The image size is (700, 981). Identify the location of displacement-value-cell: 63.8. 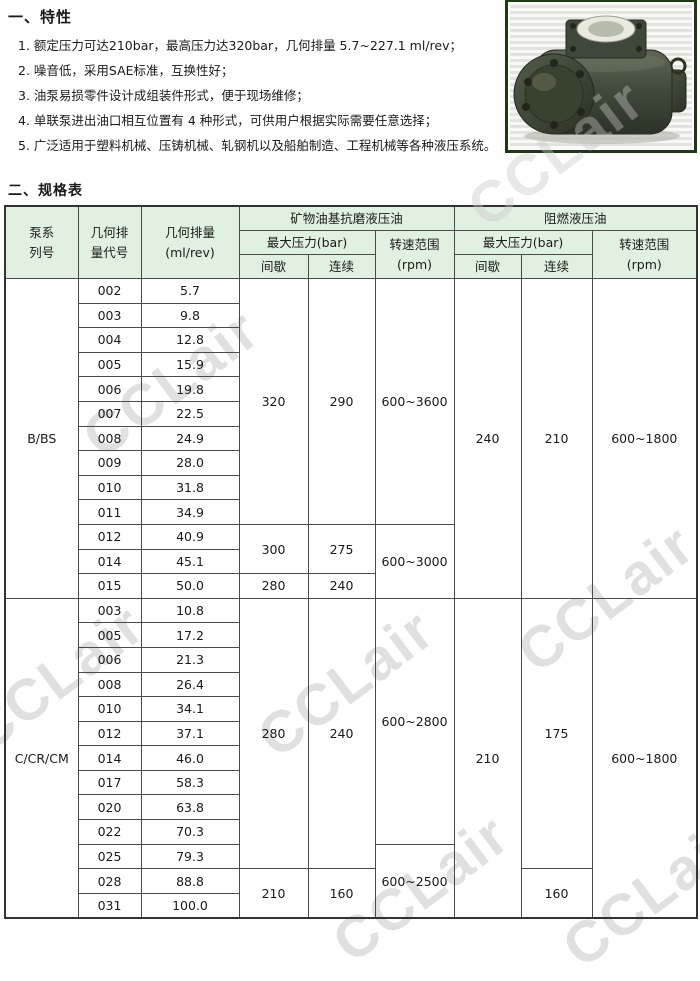
(190, 807).